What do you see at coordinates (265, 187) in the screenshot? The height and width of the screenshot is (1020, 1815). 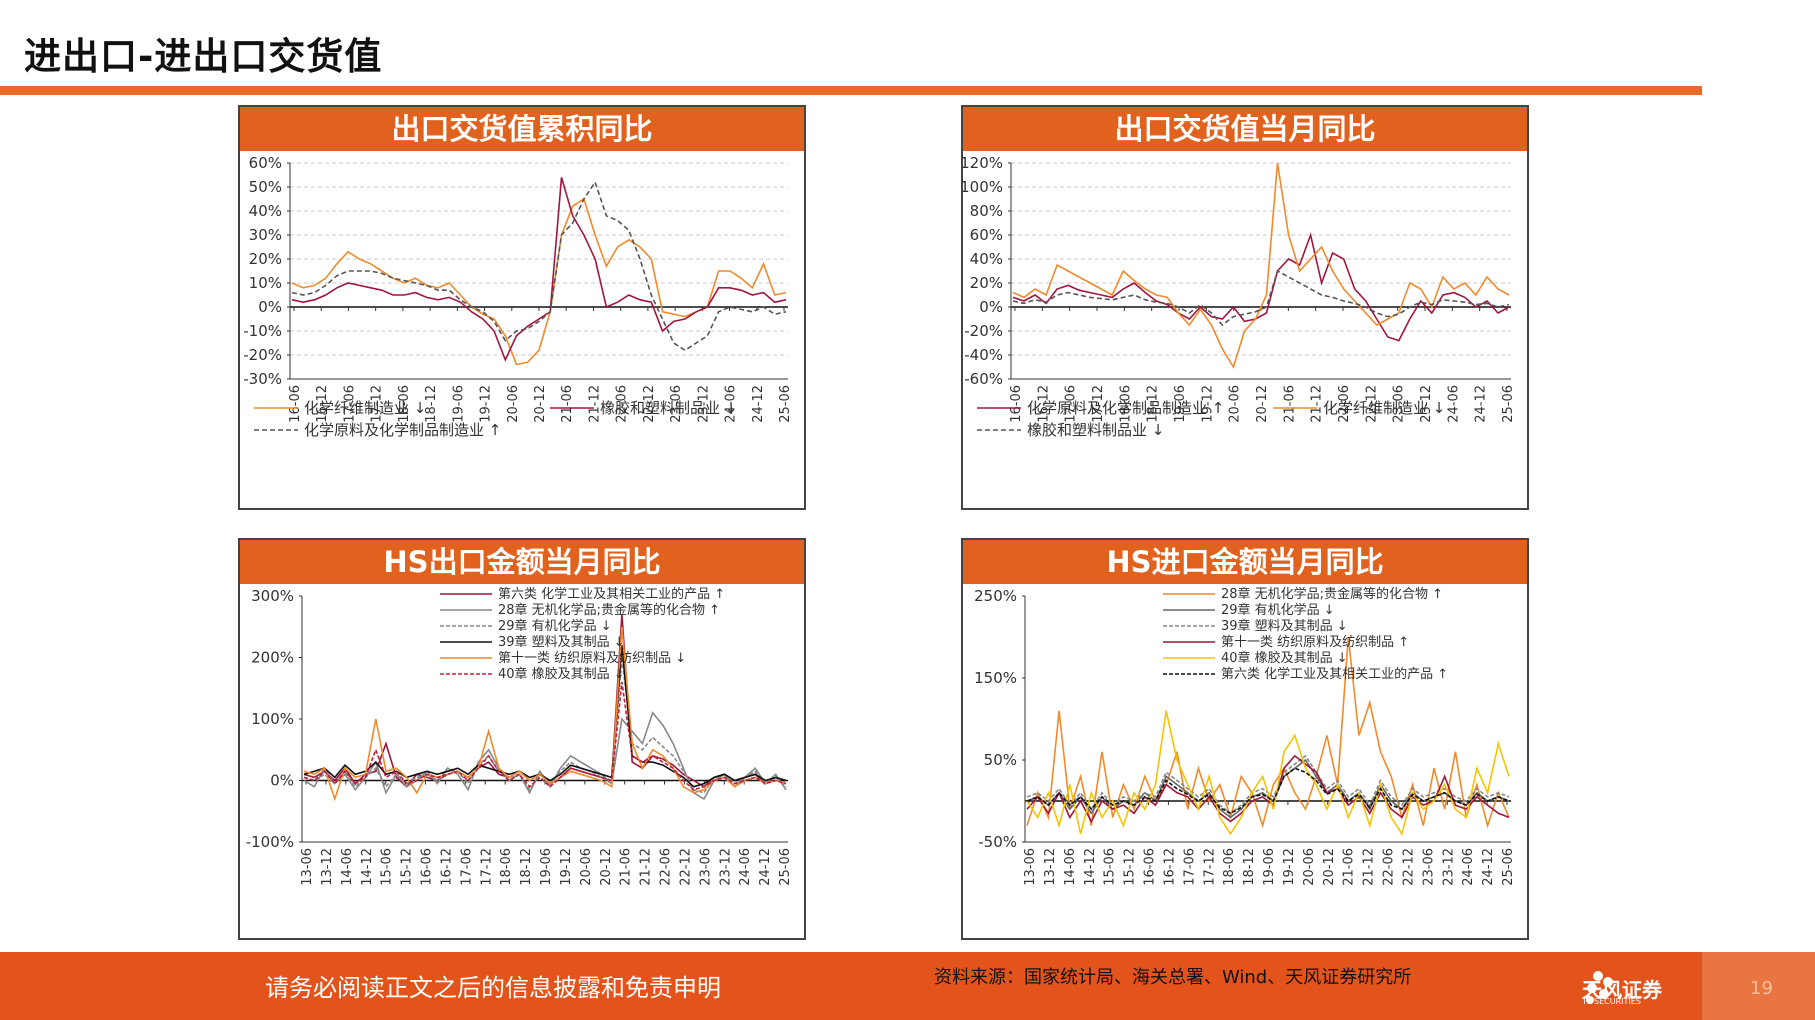 I see `y-tick-label: 50%` at bounding box center [265, 187].